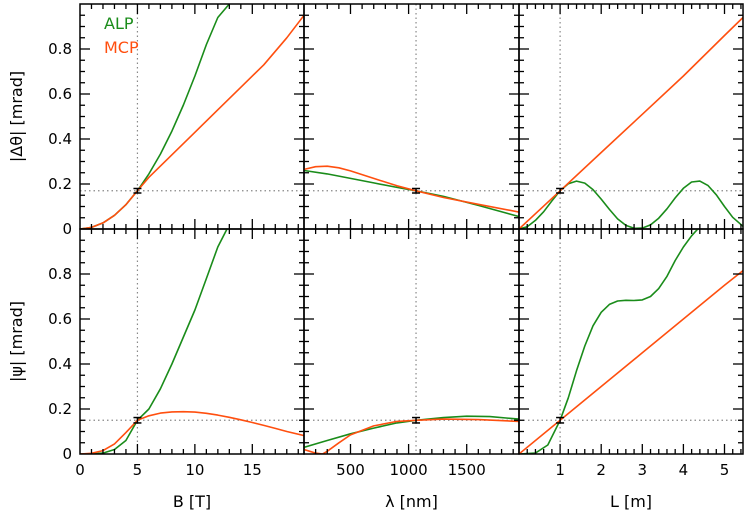  Describe the element at coordinates (16, 341) in the screenshot. I see `y-axis-title: |ψ| [mrad]` at that location.